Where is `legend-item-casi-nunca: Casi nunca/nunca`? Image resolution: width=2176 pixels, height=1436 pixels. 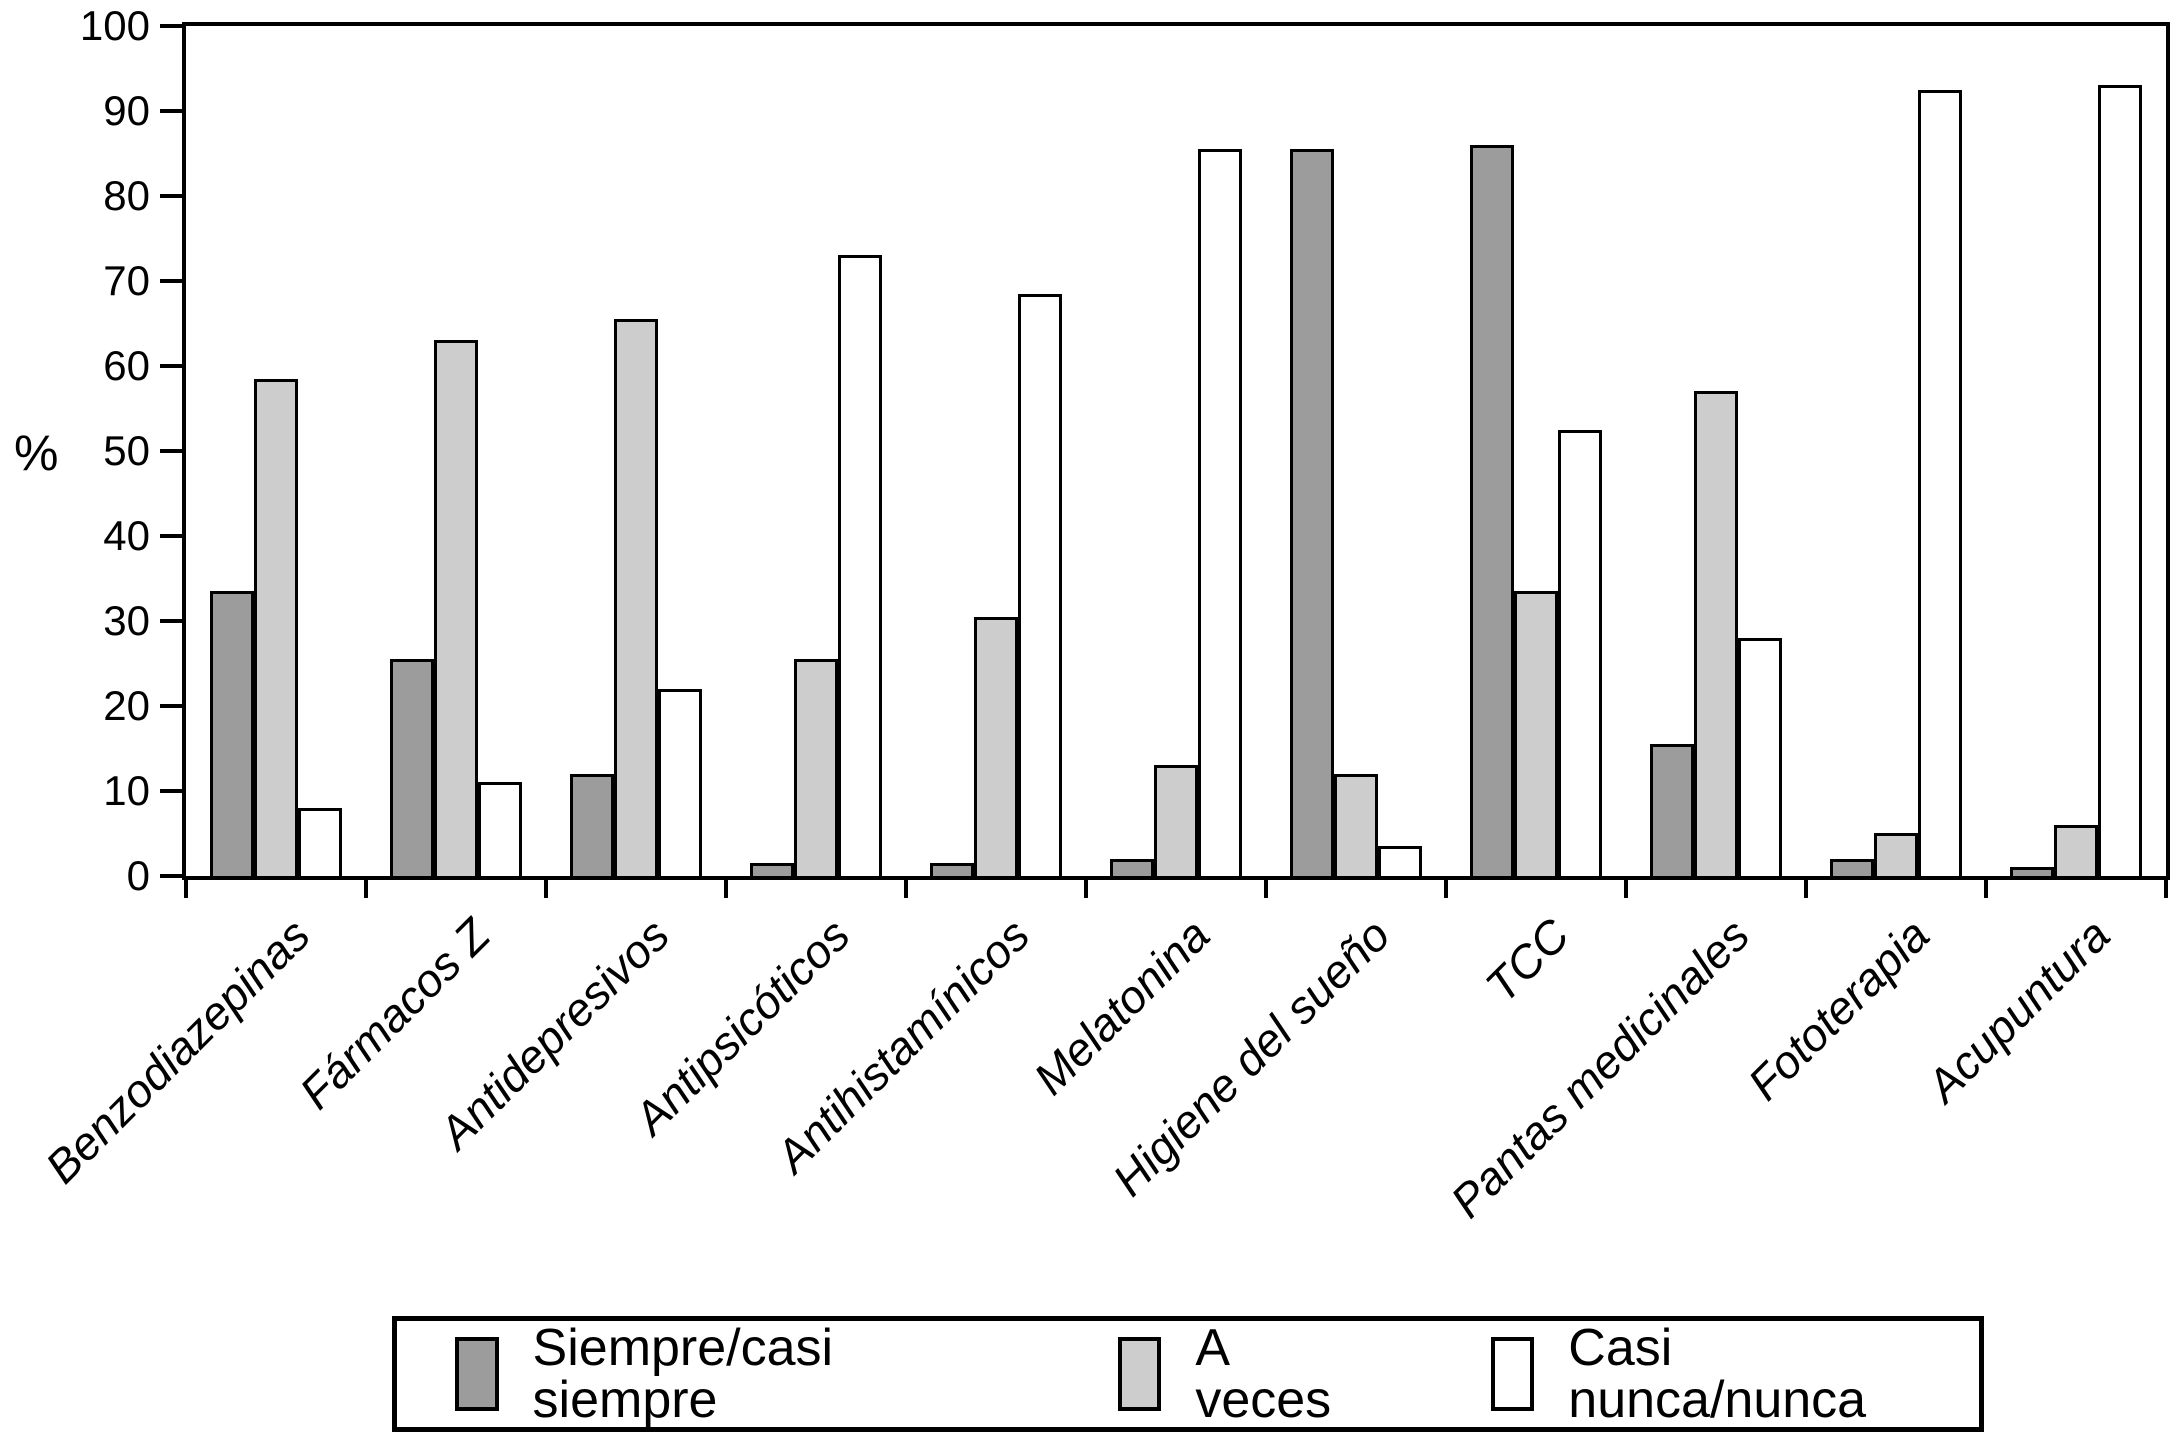 legend-item-casi-nunca: Casi nunca/nunca is located at coordinates (1734, 1374).